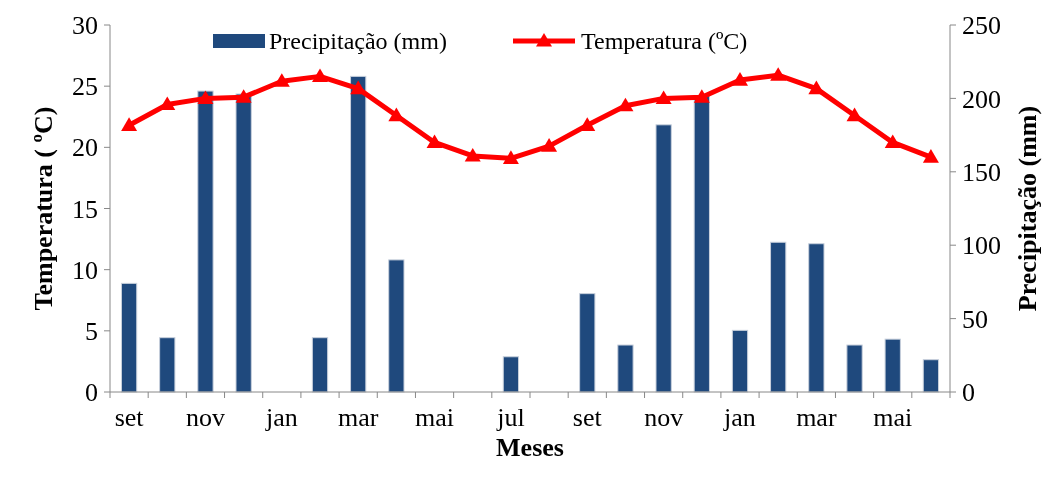 The height and width of the screenshot is (477, 1062). I want to click on y-tick-label: 25, so click(85, 87).